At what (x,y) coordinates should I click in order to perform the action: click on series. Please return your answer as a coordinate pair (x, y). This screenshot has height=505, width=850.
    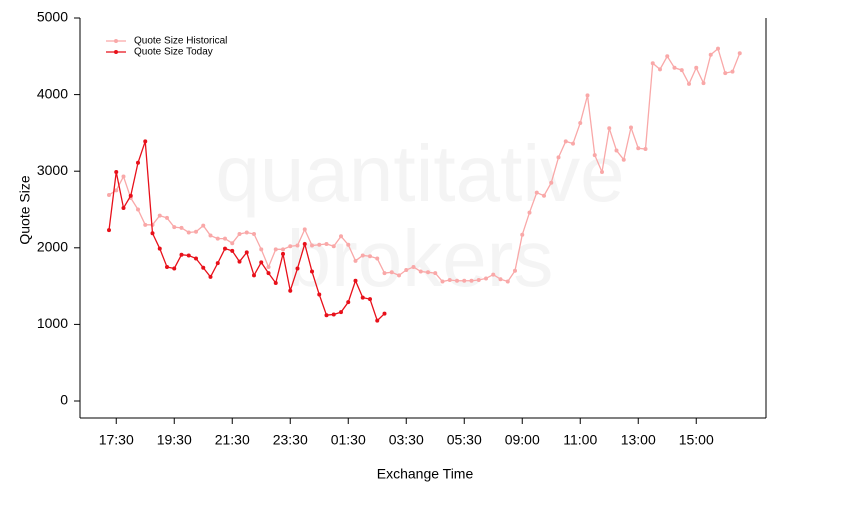
    Looking at the image, I should click on (247, 231).